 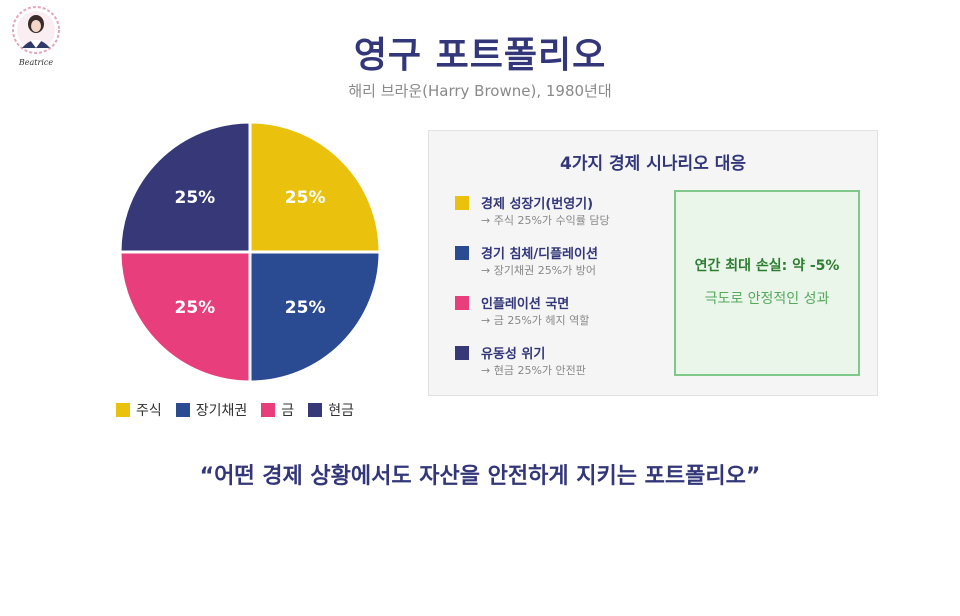 I want to click on legend-item-stocks: 주식, so click(x=139, y=410).